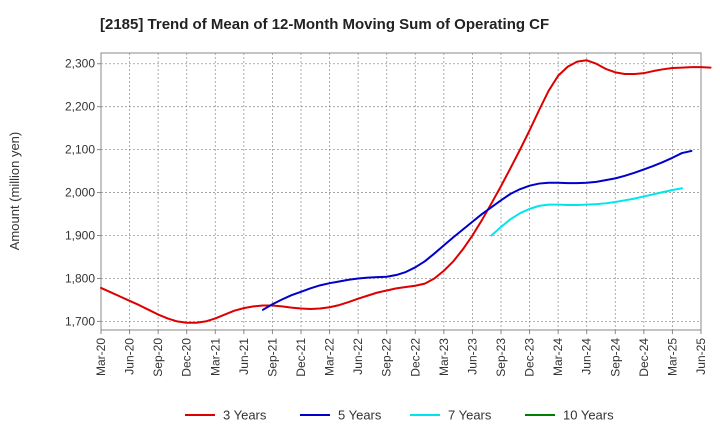 This screenshot has width=720, height=445. Describe the element at coordinates (586, 212) in the screenshot. I see `series-line-7-years` at that location.